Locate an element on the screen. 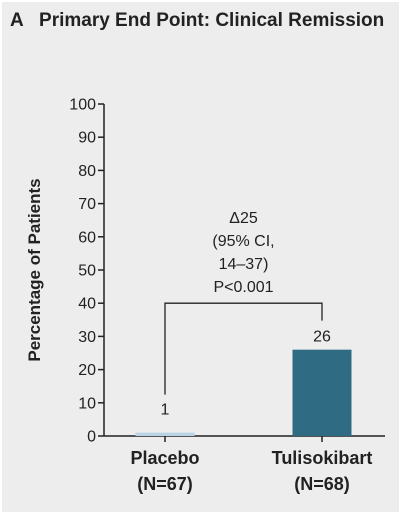 The image size is (401, 514). y-tick-label: 80 is located at coordinates (87, 171).